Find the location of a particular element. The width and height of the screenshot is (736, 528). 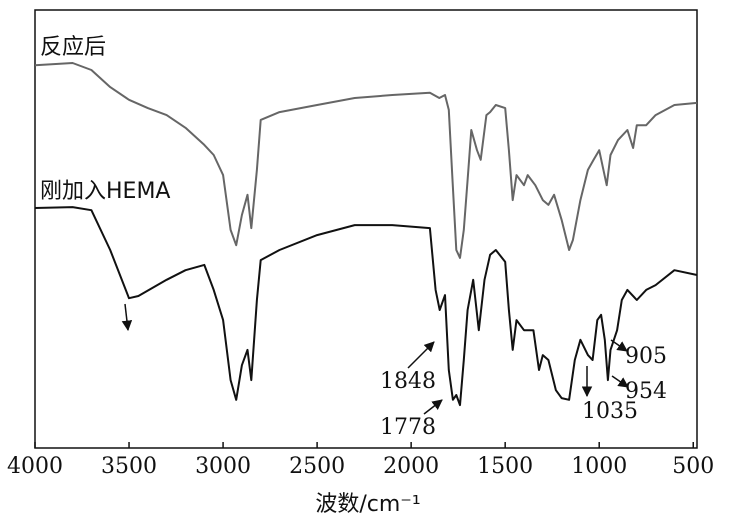

series-label: 反应后 is located at coordinates (73, 47).